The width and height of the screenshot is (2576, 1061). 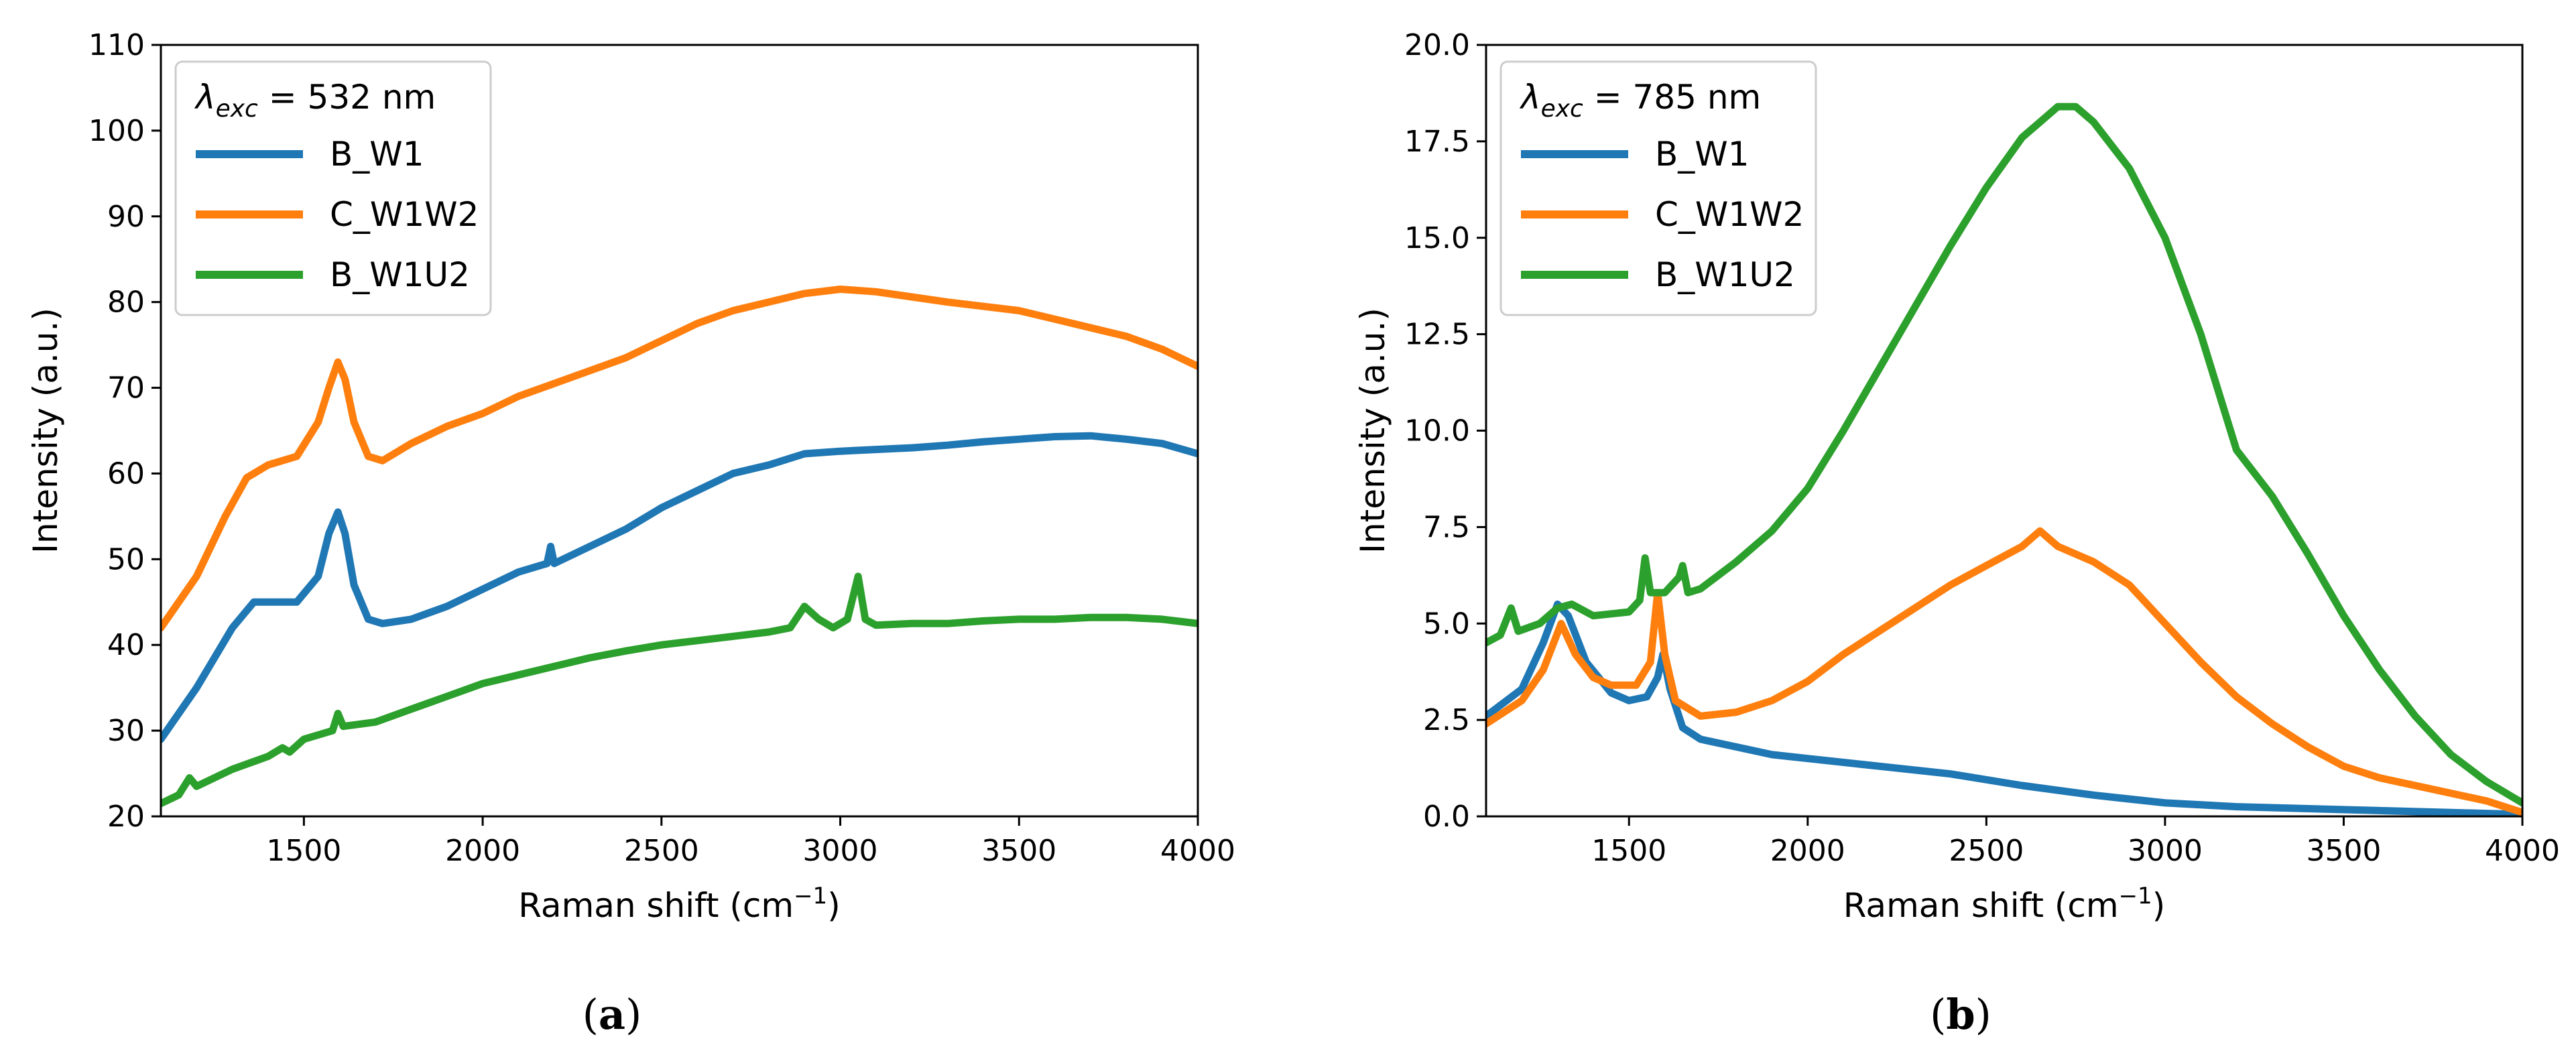 I want to click on y-tick-label: 10.0, so click(x=1437, y=431).